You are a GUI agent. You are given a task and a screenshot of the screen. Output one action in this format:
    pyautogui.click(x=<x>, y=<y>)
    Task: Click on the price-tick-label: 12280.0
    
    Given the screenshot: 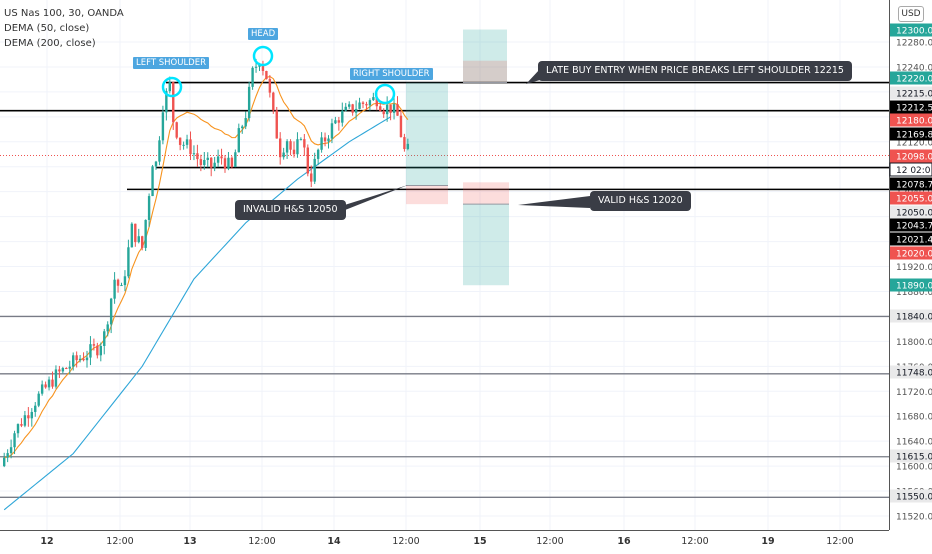 What is the action you would take?
    pyautogui.click(x=914, y=44)
    